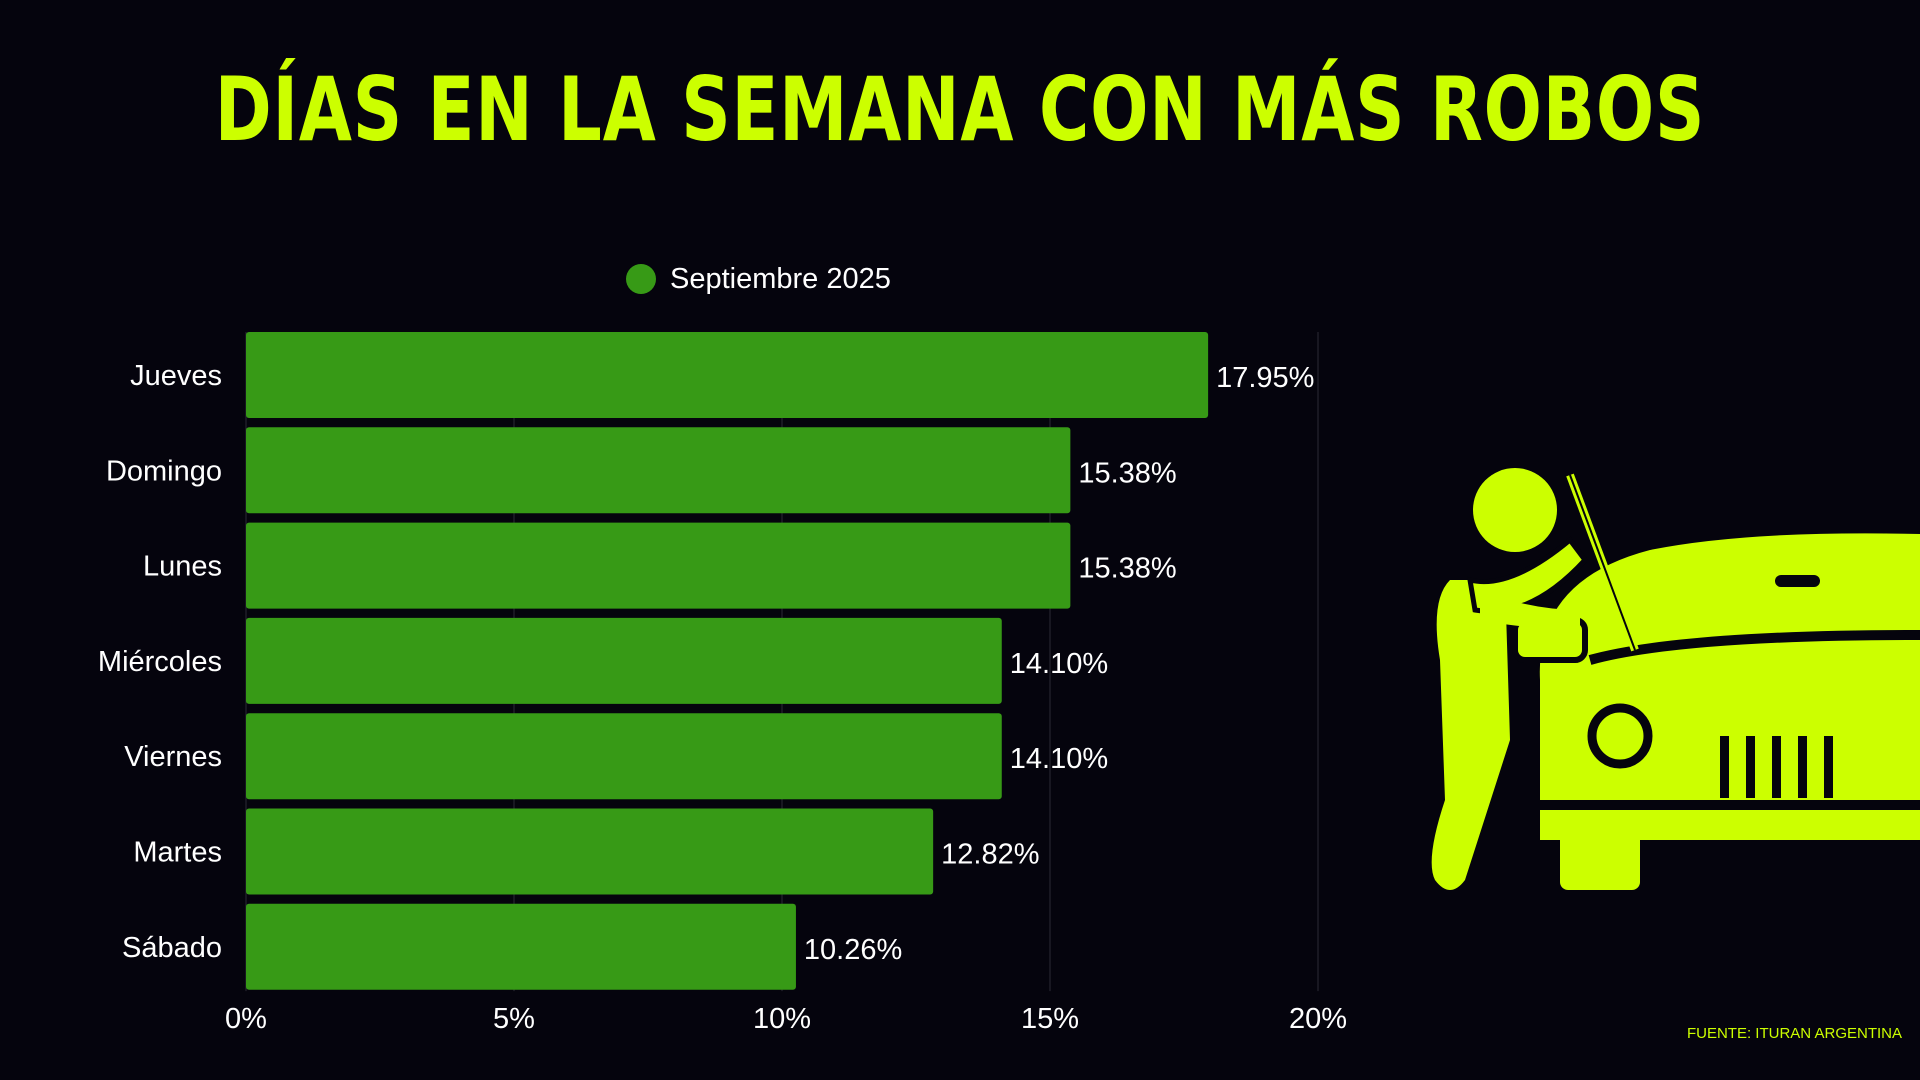 Image resolution: width=1920 pixels, height=1080 pixels. What do you see at coordinates (782, 1019) in the screenshot?
I see `x-tick-label: 10%` at bounding box center [782, 1019].